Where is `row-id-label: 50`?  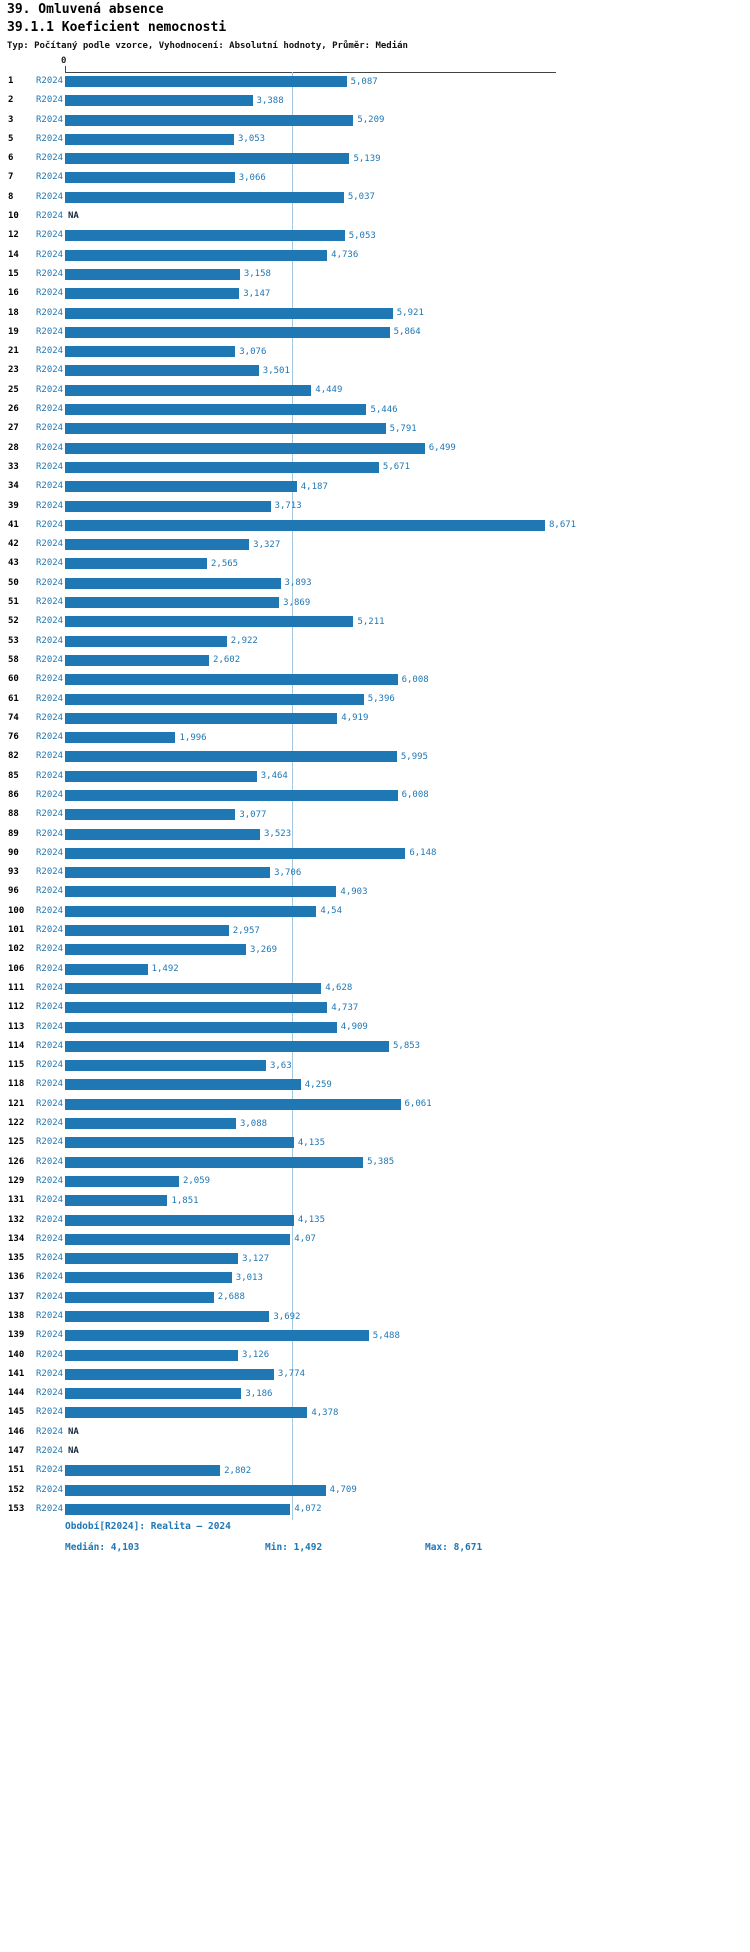
row-id-label: 50 is located at coordinates (13, 582).